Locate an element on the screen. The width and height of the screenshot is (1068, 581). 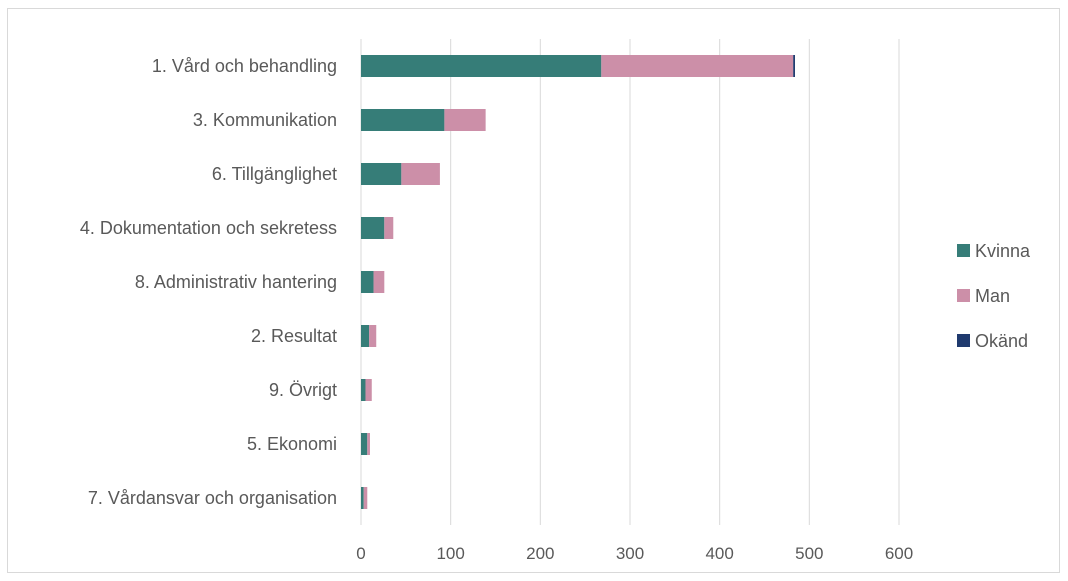
category-label: 6. Tillgänglighet is located at coordinates (274, 174).